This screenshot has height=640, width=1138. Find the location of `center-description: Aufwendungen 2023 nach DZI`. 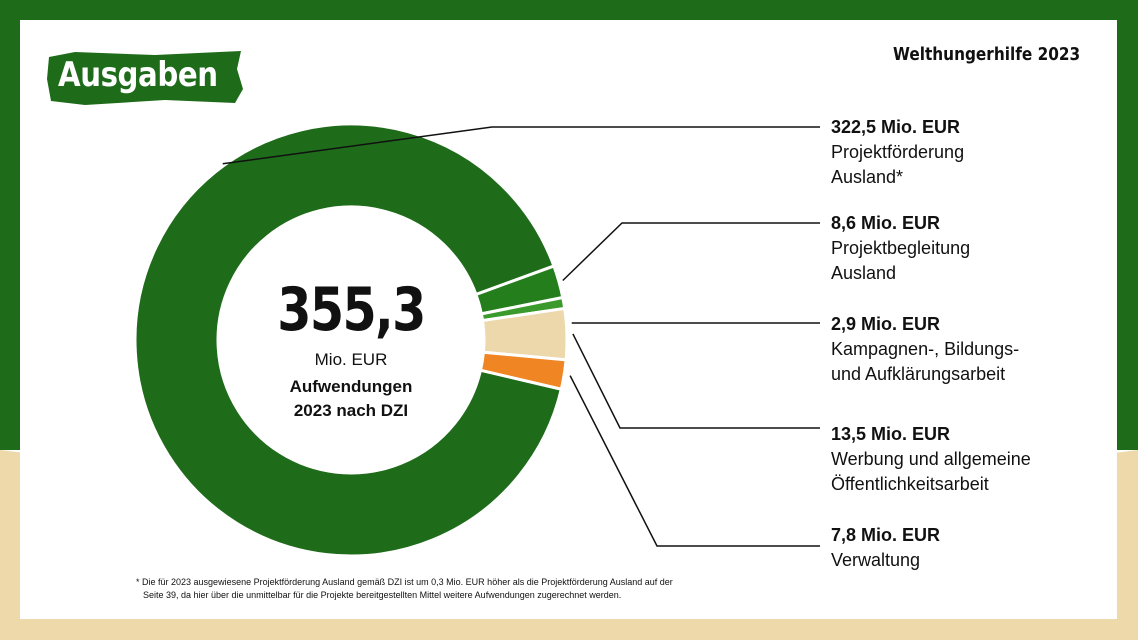

center-description: Aufwendungen 2023 nach DZI is located at coordinates (351, 399).